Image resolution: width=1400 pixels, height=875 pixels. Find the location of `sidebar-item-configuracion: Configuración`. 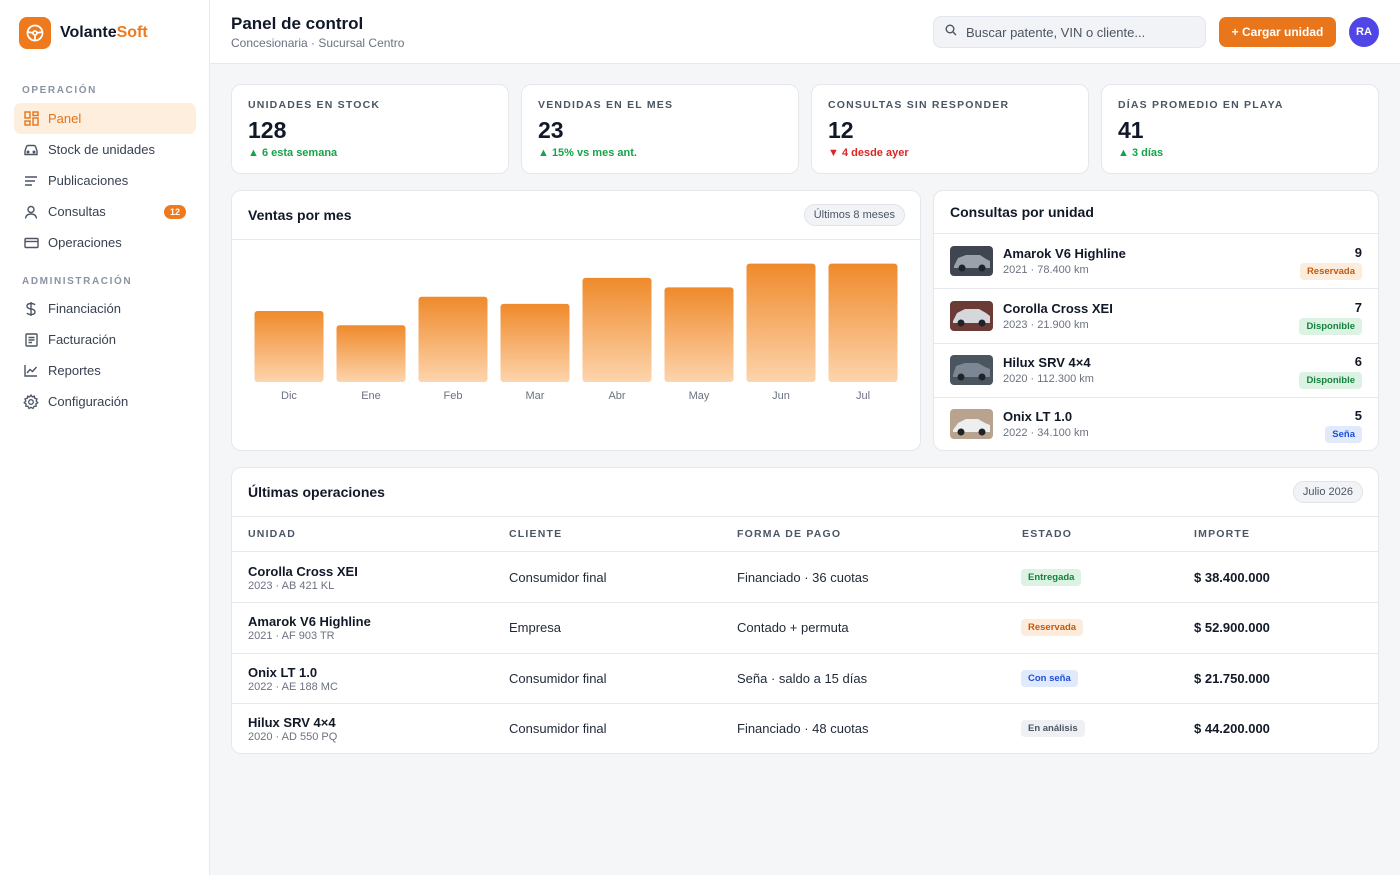

sidebar-item-configuracion: Configuración is located at coordinates (105, 401).